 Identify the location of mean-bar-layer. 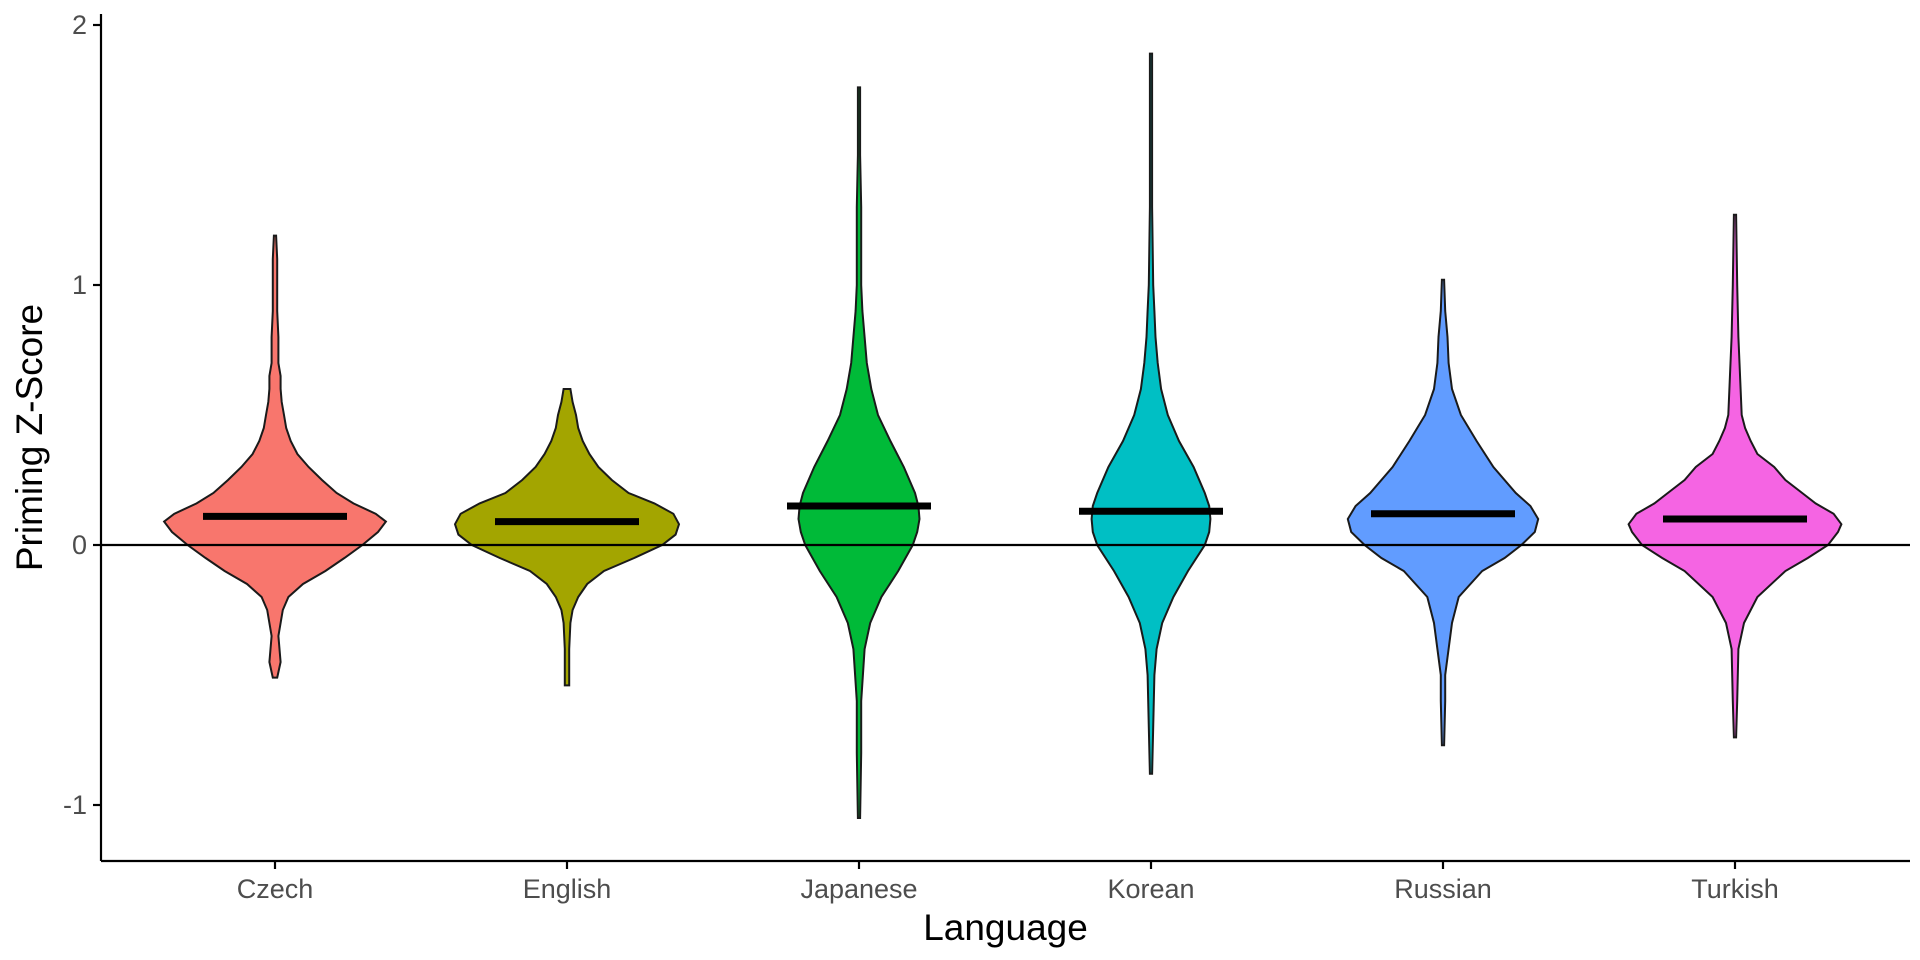
(1005, 514).